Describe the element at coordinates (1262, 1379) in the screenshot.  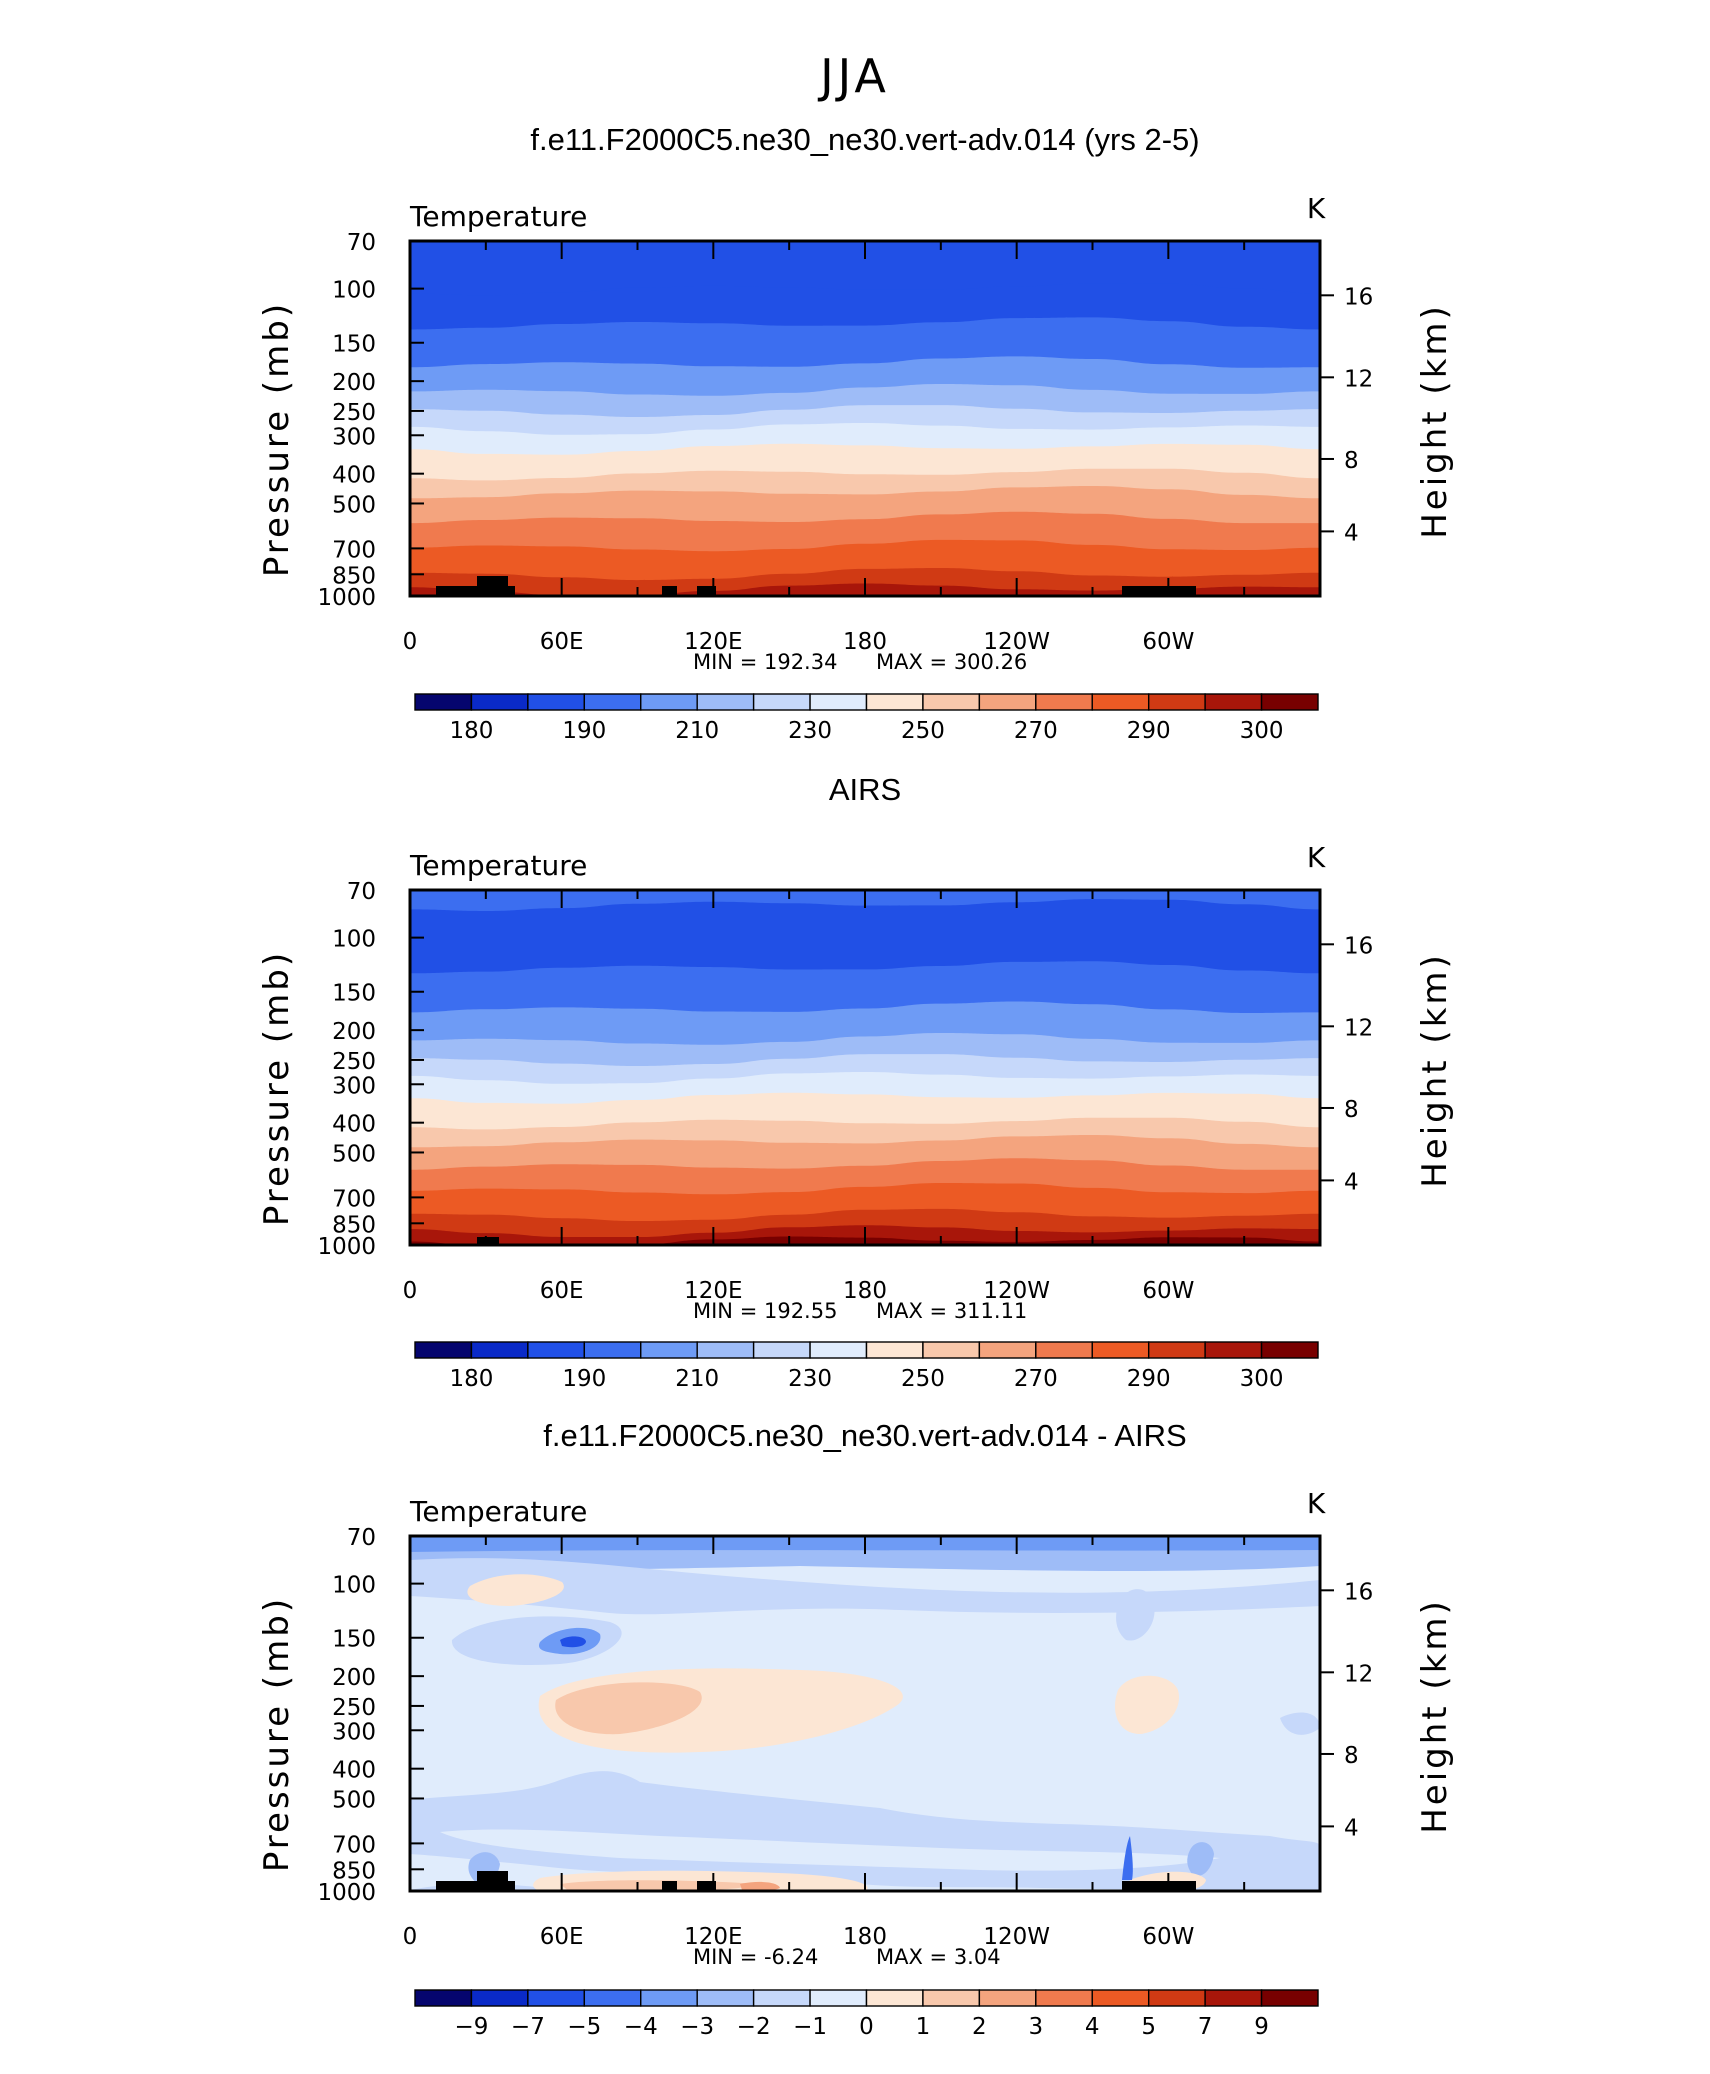
I see `colorbar-label: 300` at that location.